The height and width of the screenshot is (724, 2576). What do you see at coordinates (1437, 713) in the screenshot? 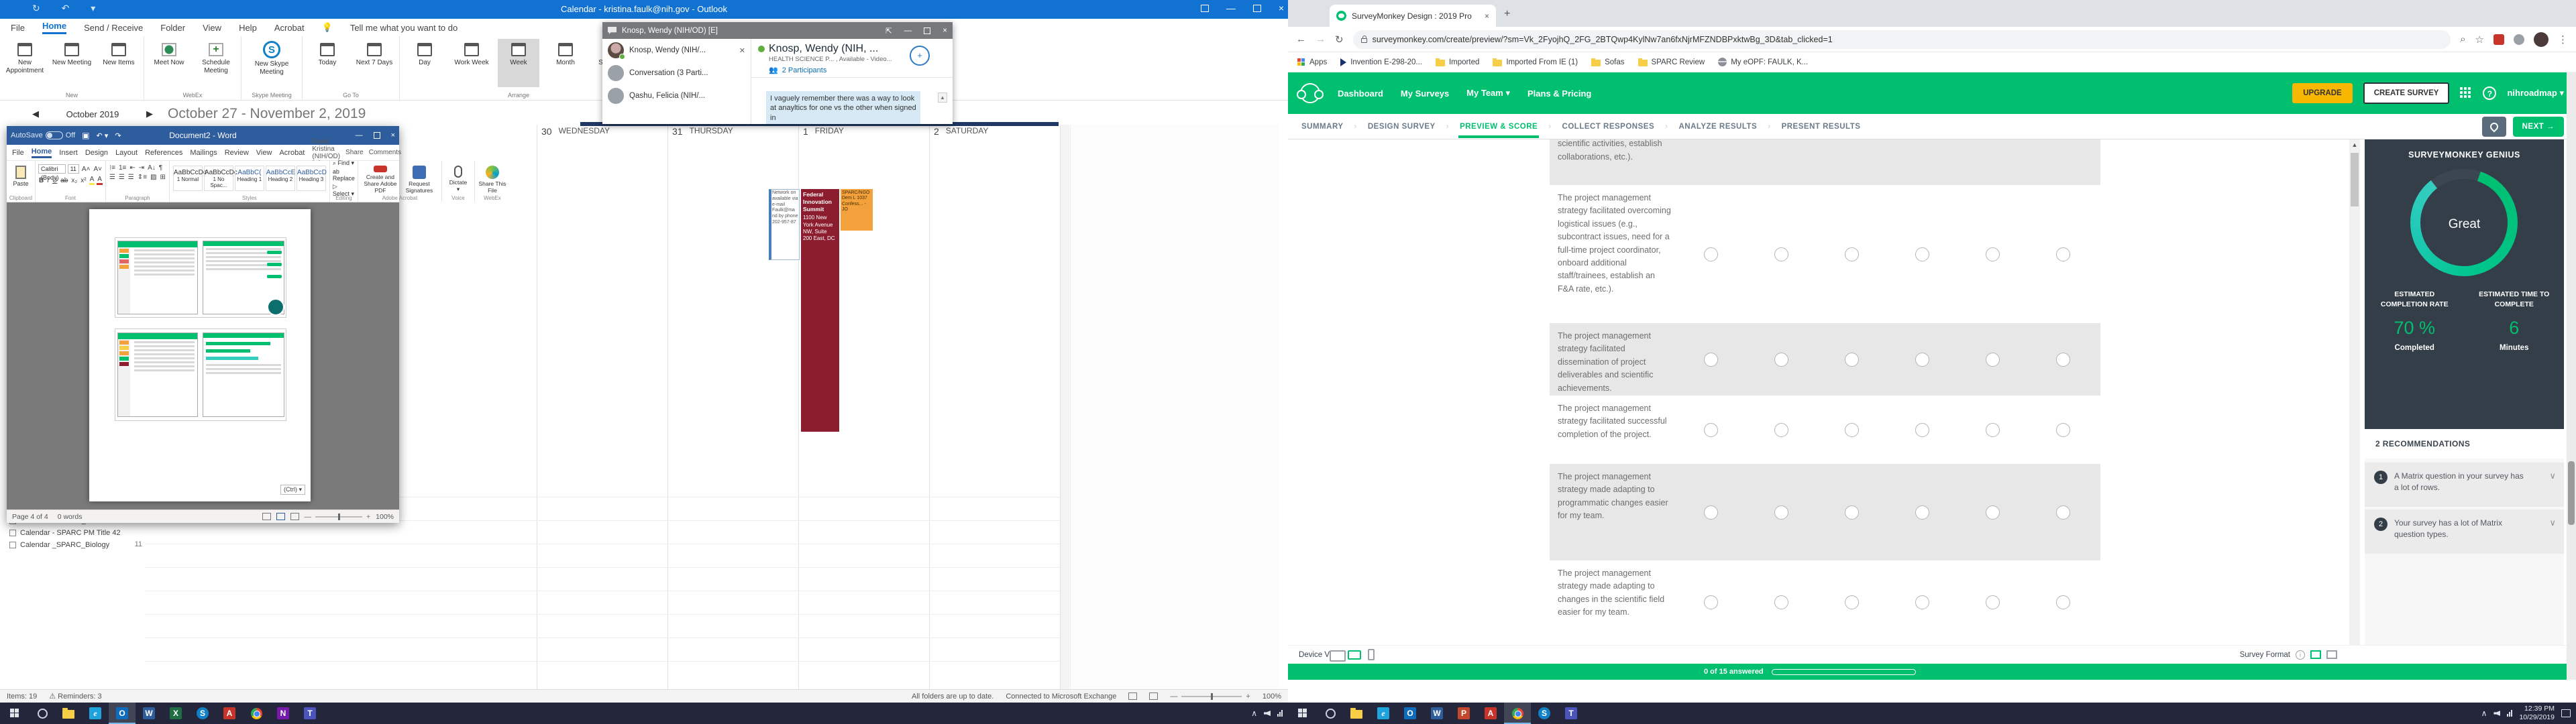
I see `taskbar-word: W` at bounding box center [1437, 713].